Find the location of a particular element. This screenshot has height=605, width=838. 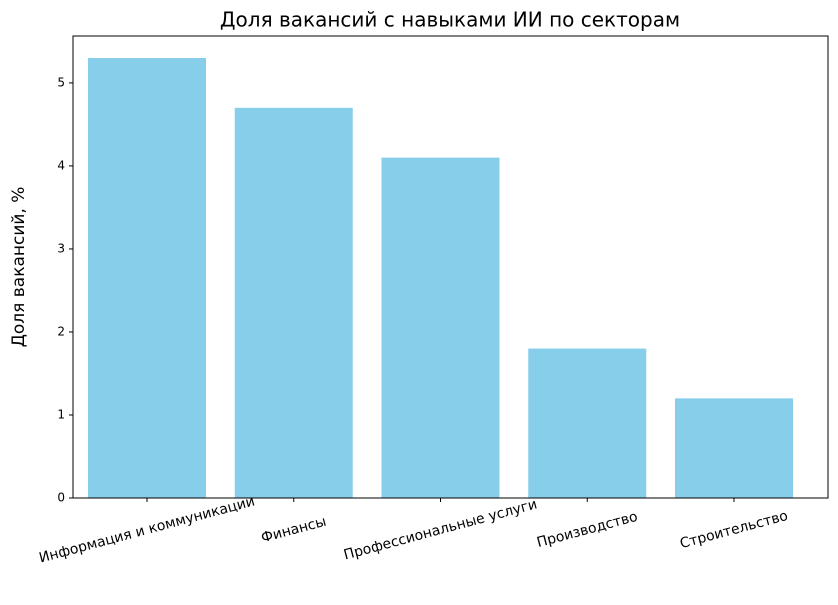

x-tick-label: Финансы is located at coordinates (293, 530).